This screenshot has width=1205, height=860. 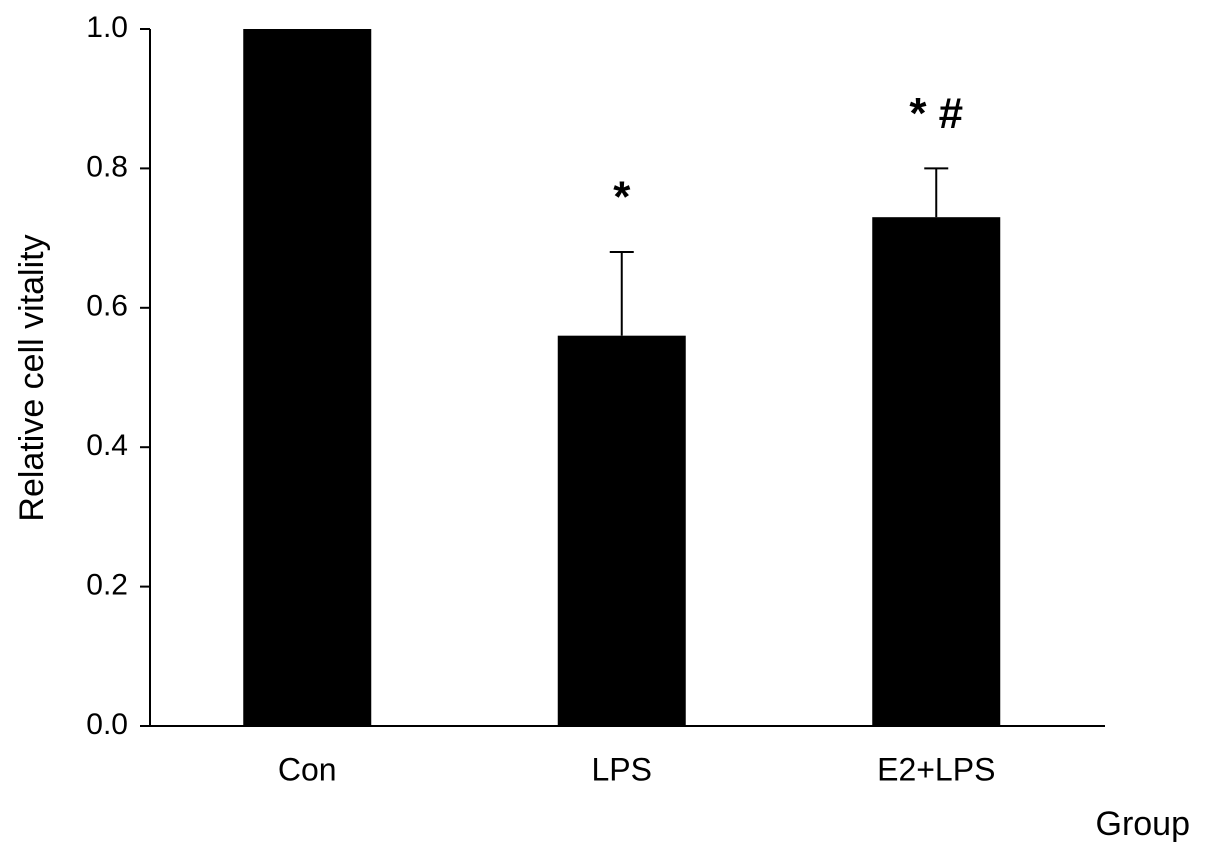 What do you see at coordinates (107, 27) in the screenshot?
I see `y-tick-label: 1.0` at bounding box center [107, 27].